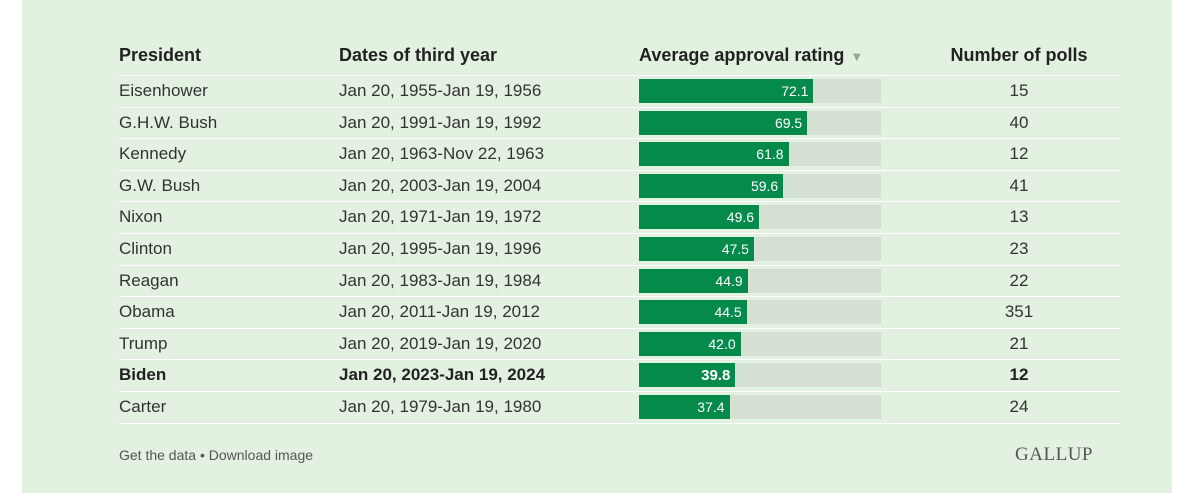 Image resolution: width=1177 pixels, height=493 pixels. Describe the element at coordinates (147, 312) in the screenshot. I see `president-name: Obama` at that location.